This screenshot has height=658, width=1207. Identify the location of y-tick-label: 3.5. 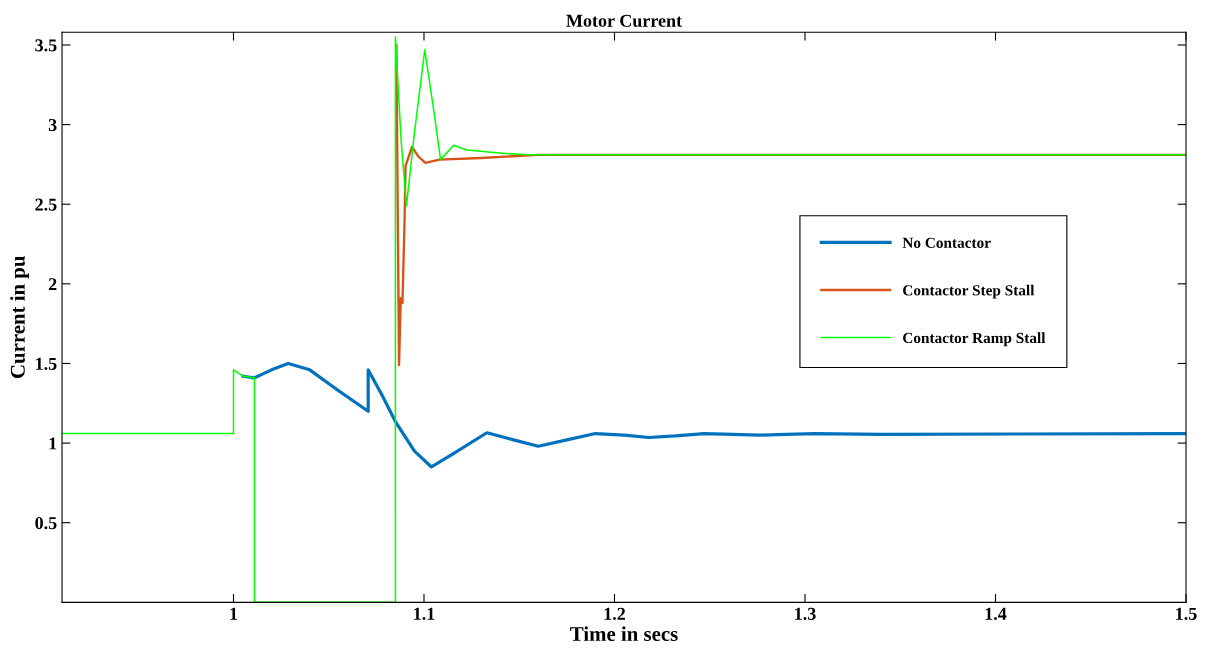
(46, 45).